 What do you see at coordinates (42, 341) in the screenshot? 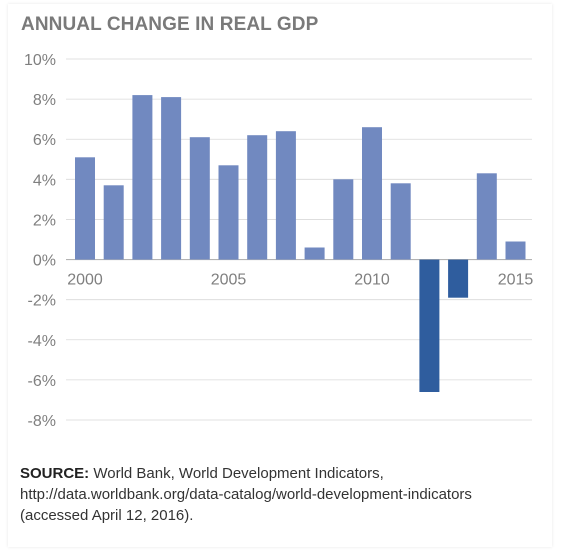
I see `y-tick-label: -4%` at bounding box center [42, 341].